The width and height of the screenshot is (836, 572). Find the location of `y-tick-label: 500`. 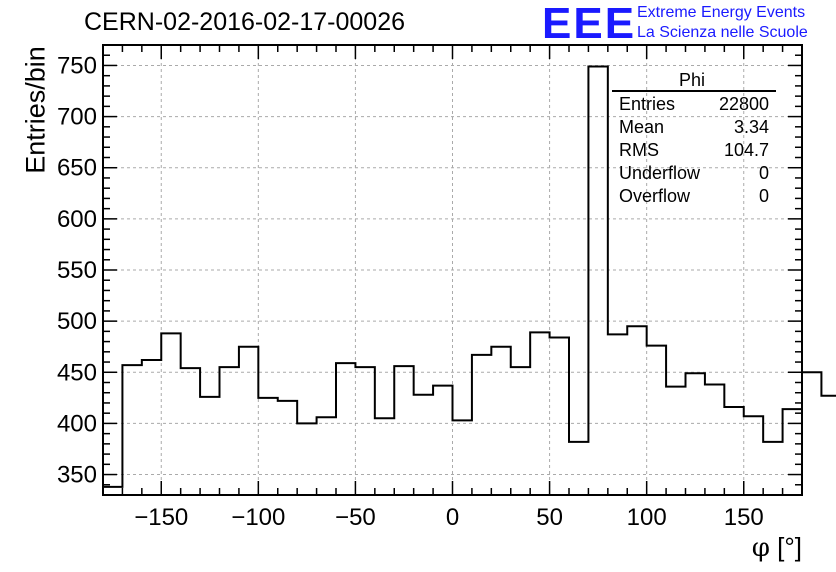

y-tick-label: 500 is located at coordinates (77, 321).